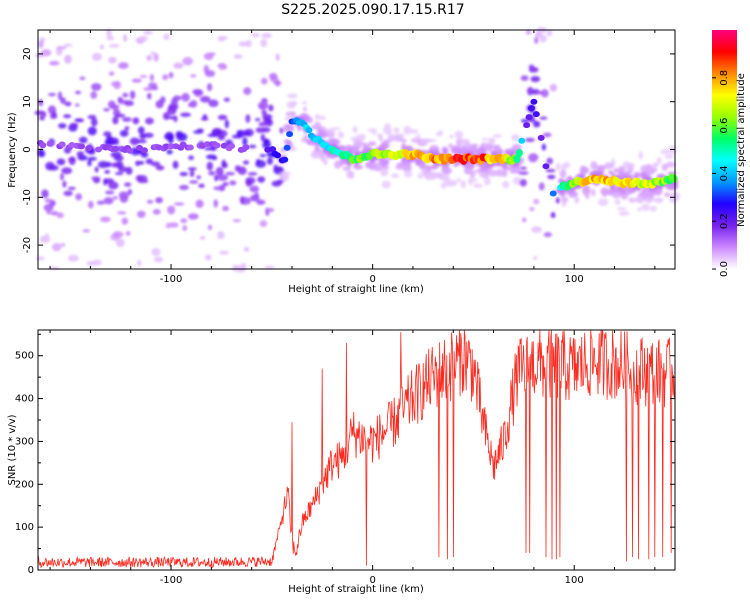 The height and width of the screenshot is (600, 750). I want to click on bottom-y-tick-label: 400, so click(24, 399).